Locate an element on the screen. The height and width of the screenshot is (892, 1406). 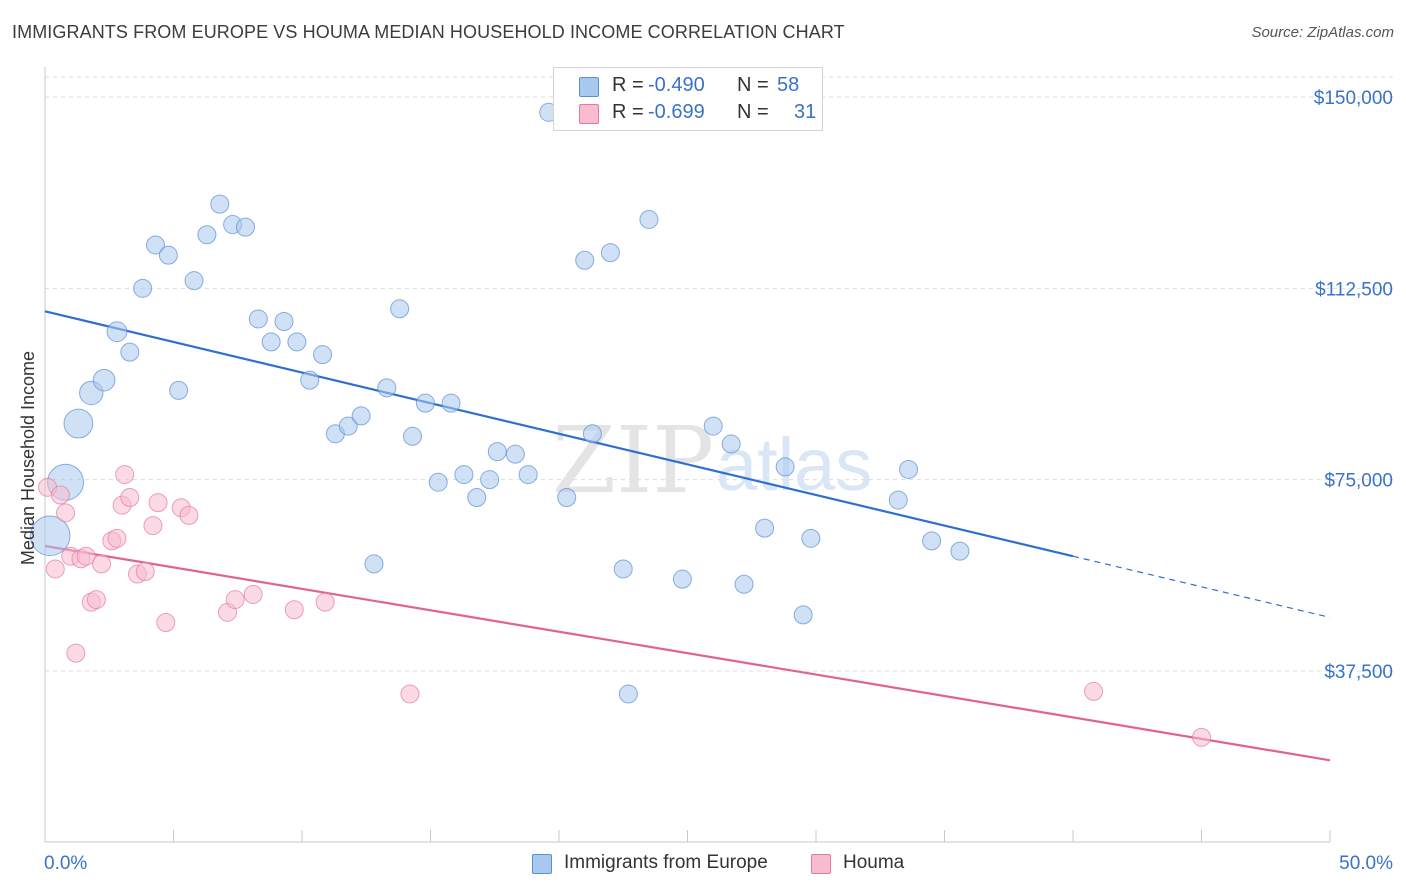
y-tick-label: $112,500 is located at coordinates (1354, 289).